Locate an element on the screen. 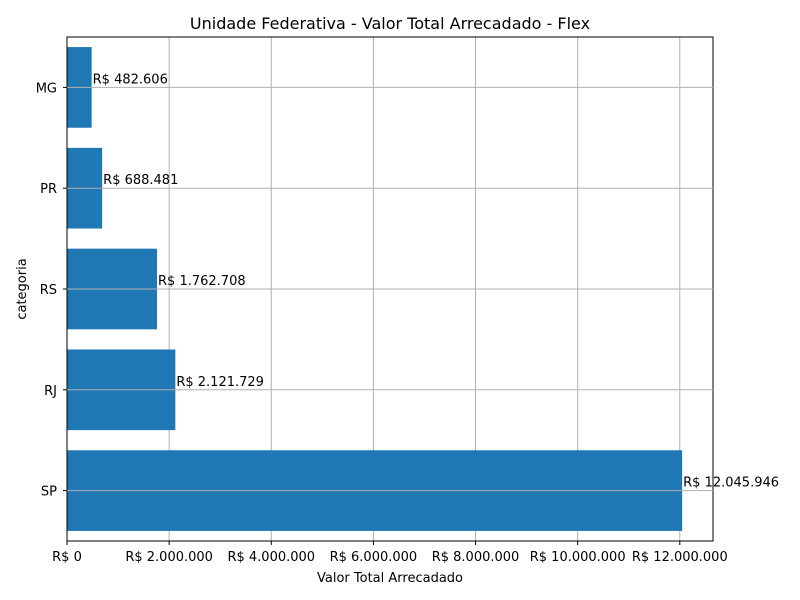 The image size is (800, 600). y-tick-label: SP is located at coordinates (49, 492).